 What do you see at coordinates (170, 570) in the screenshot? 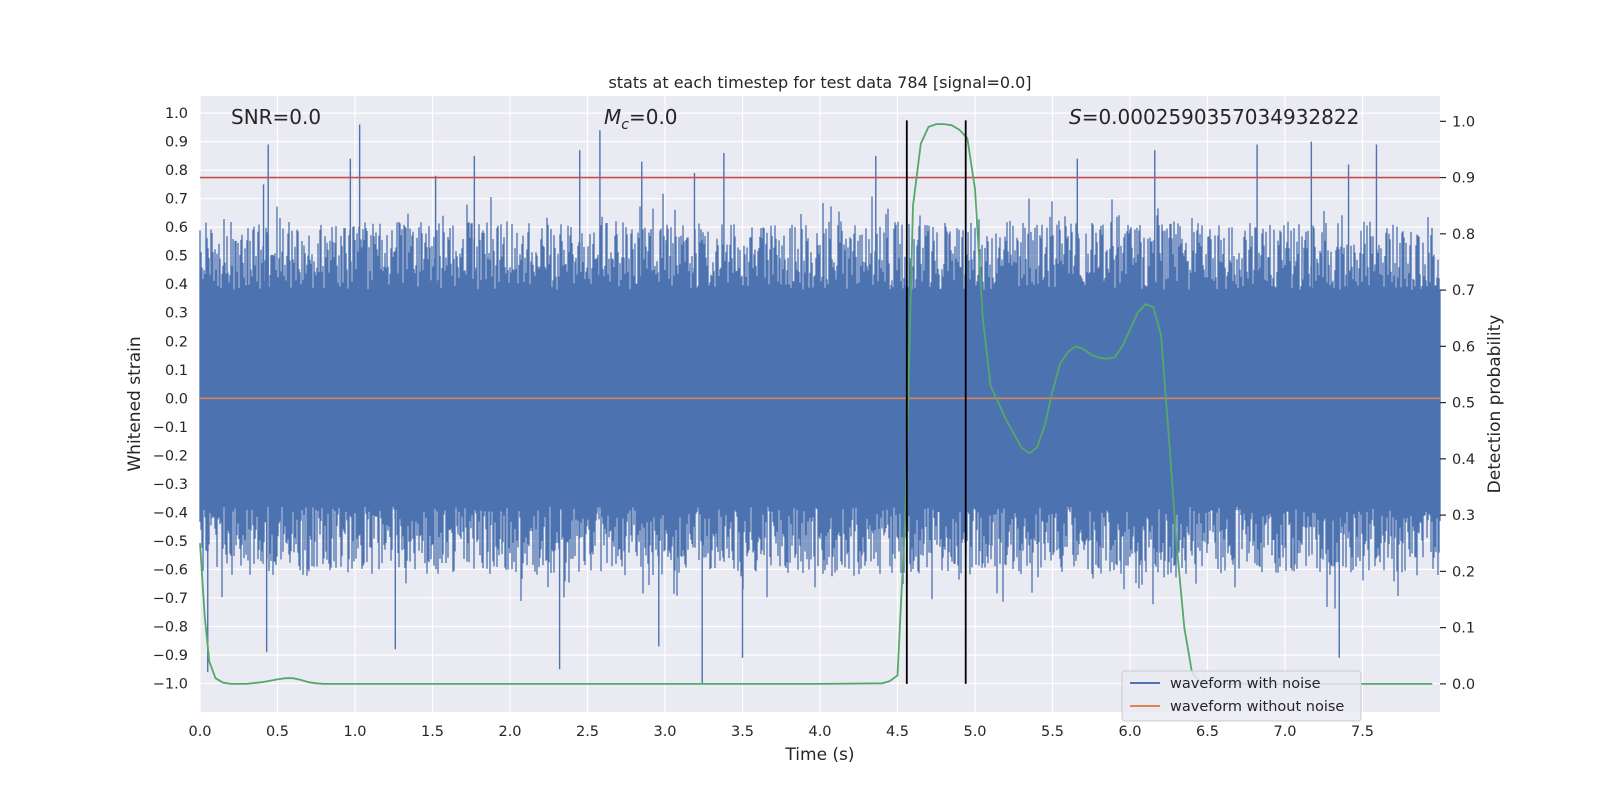
I see `y-left-tick-label: −0.6` at bounding box center [170, 570].